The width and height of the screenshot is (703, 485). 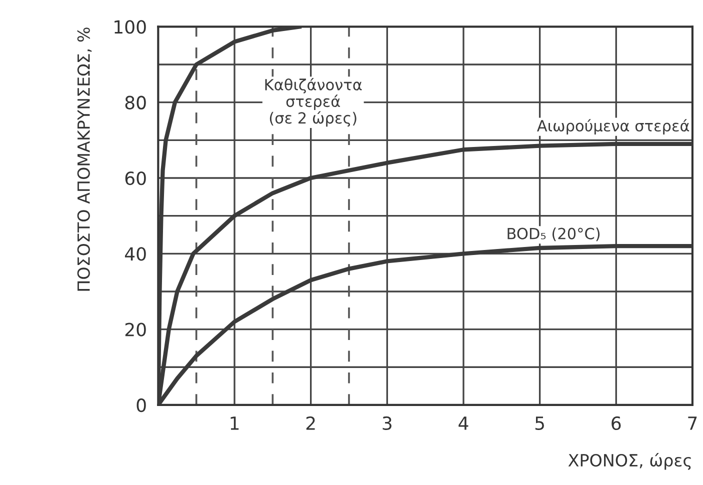 I want to click on text: Καθιζάνοντα στερεά (σε 2 ώρες), so click(x=313, y=102).